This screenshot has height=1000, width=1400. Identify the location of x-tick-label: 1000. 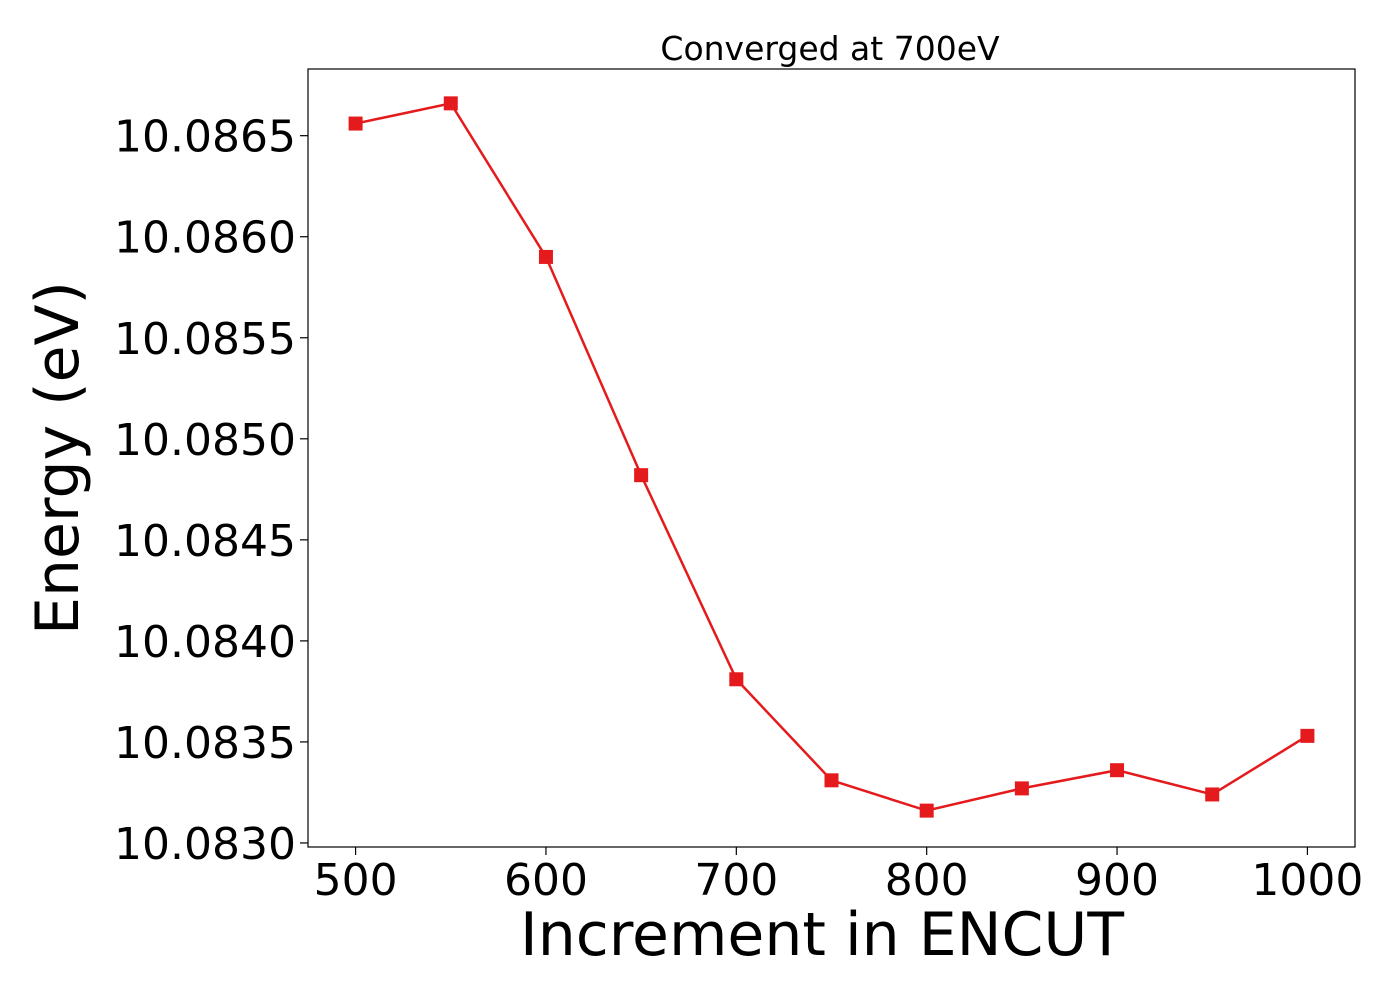
(1307, 880).